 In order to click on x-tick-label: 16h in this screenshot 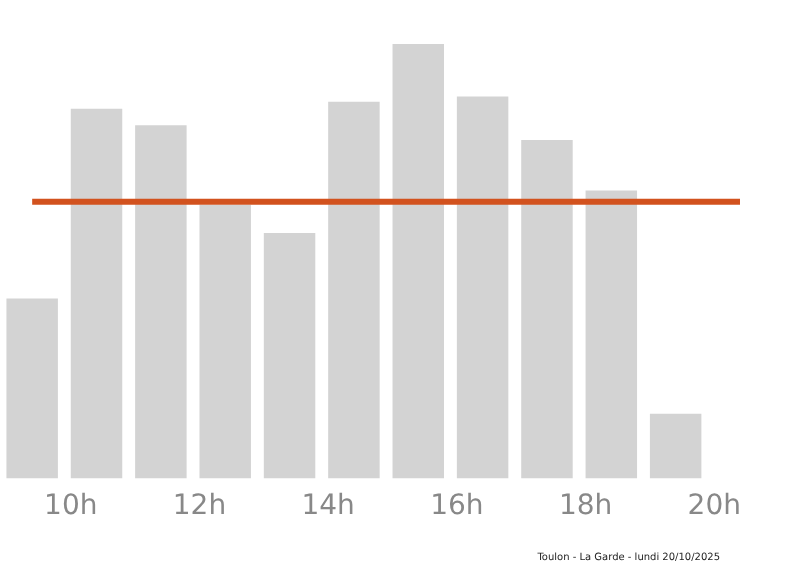, I will do `click(457, 506)`.